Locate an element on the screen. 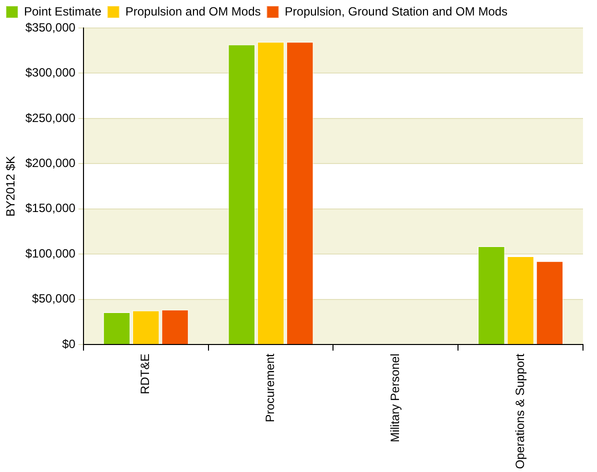 The image size is (597, 472). legend-label: Point Estimate is located at coordinates (63, 11).